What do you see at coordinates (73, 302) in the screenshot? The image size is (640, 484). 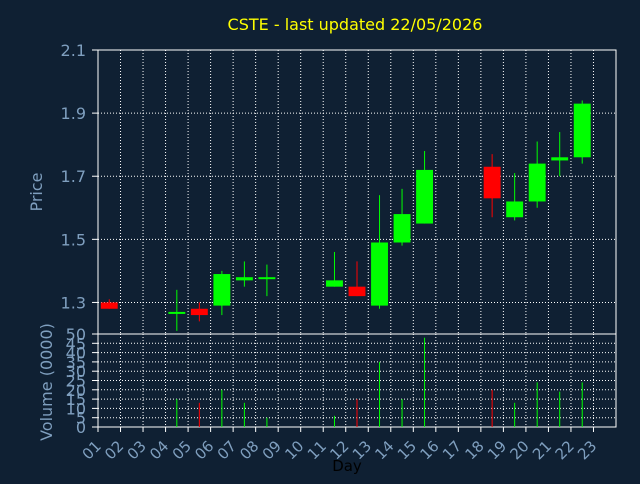 I see `price-tick-label: 1.3` at bounding box center [73, 302].